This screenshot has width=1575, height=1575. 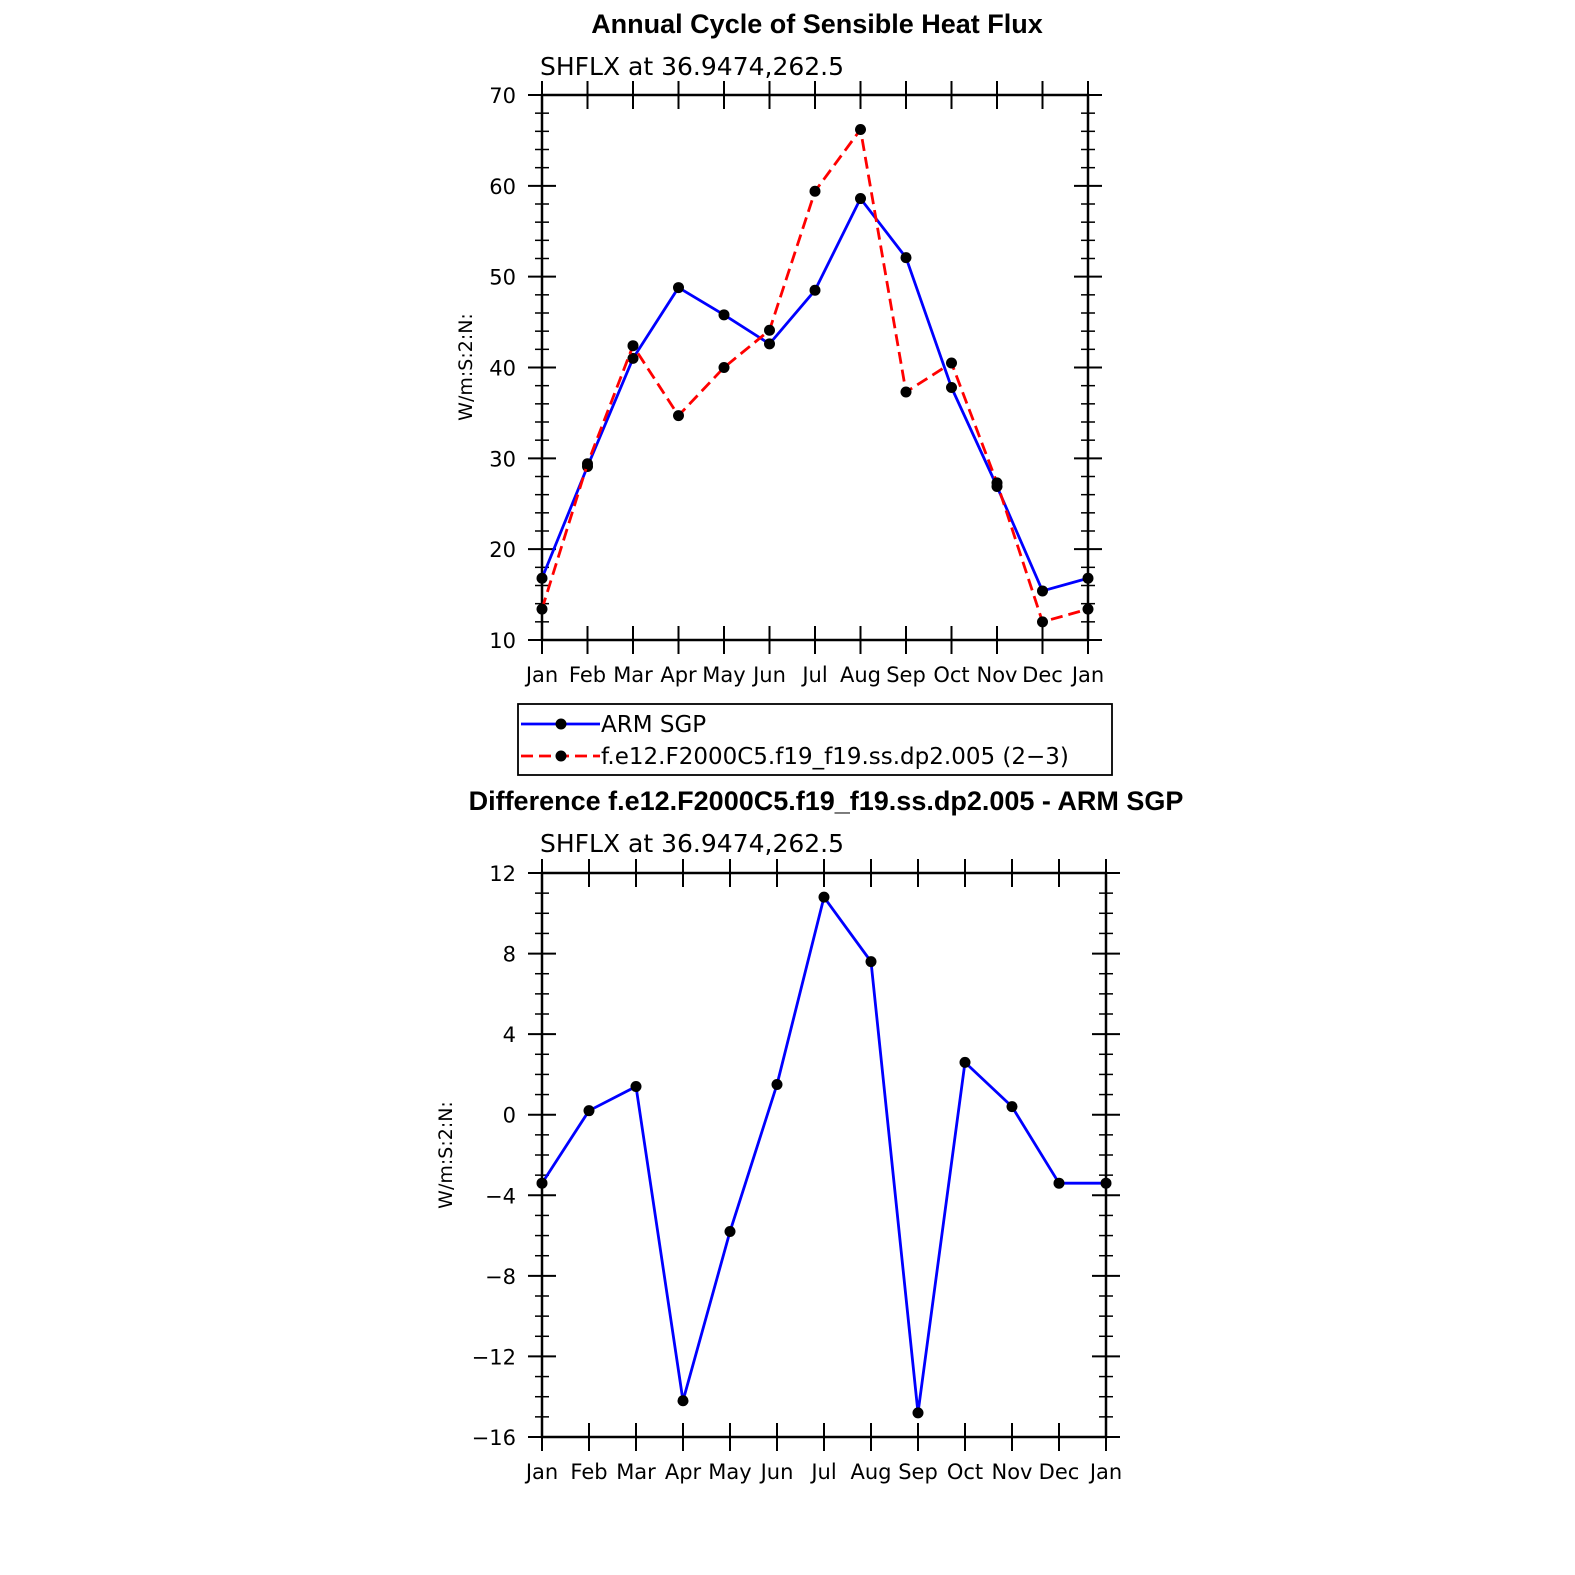 I want to click on y-tick-label: 70, so click(x=502, y=96).